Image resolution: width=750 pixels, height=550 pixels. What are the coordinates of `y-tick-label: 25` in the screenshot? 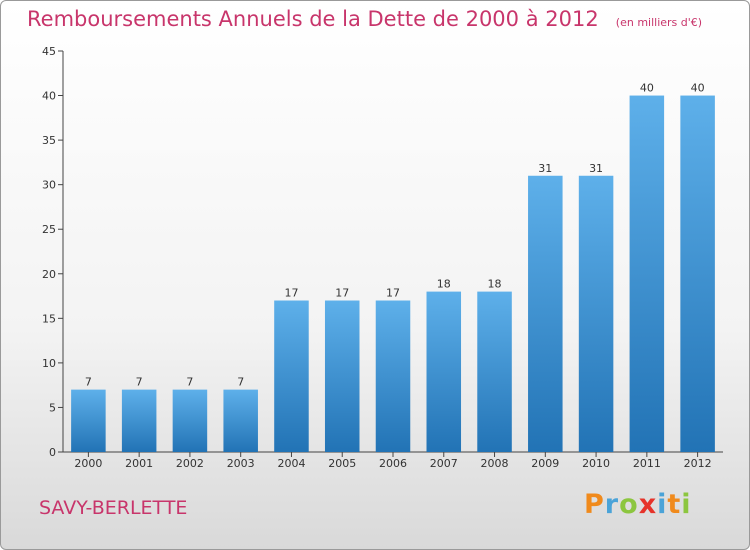 It's located at (49, 229).